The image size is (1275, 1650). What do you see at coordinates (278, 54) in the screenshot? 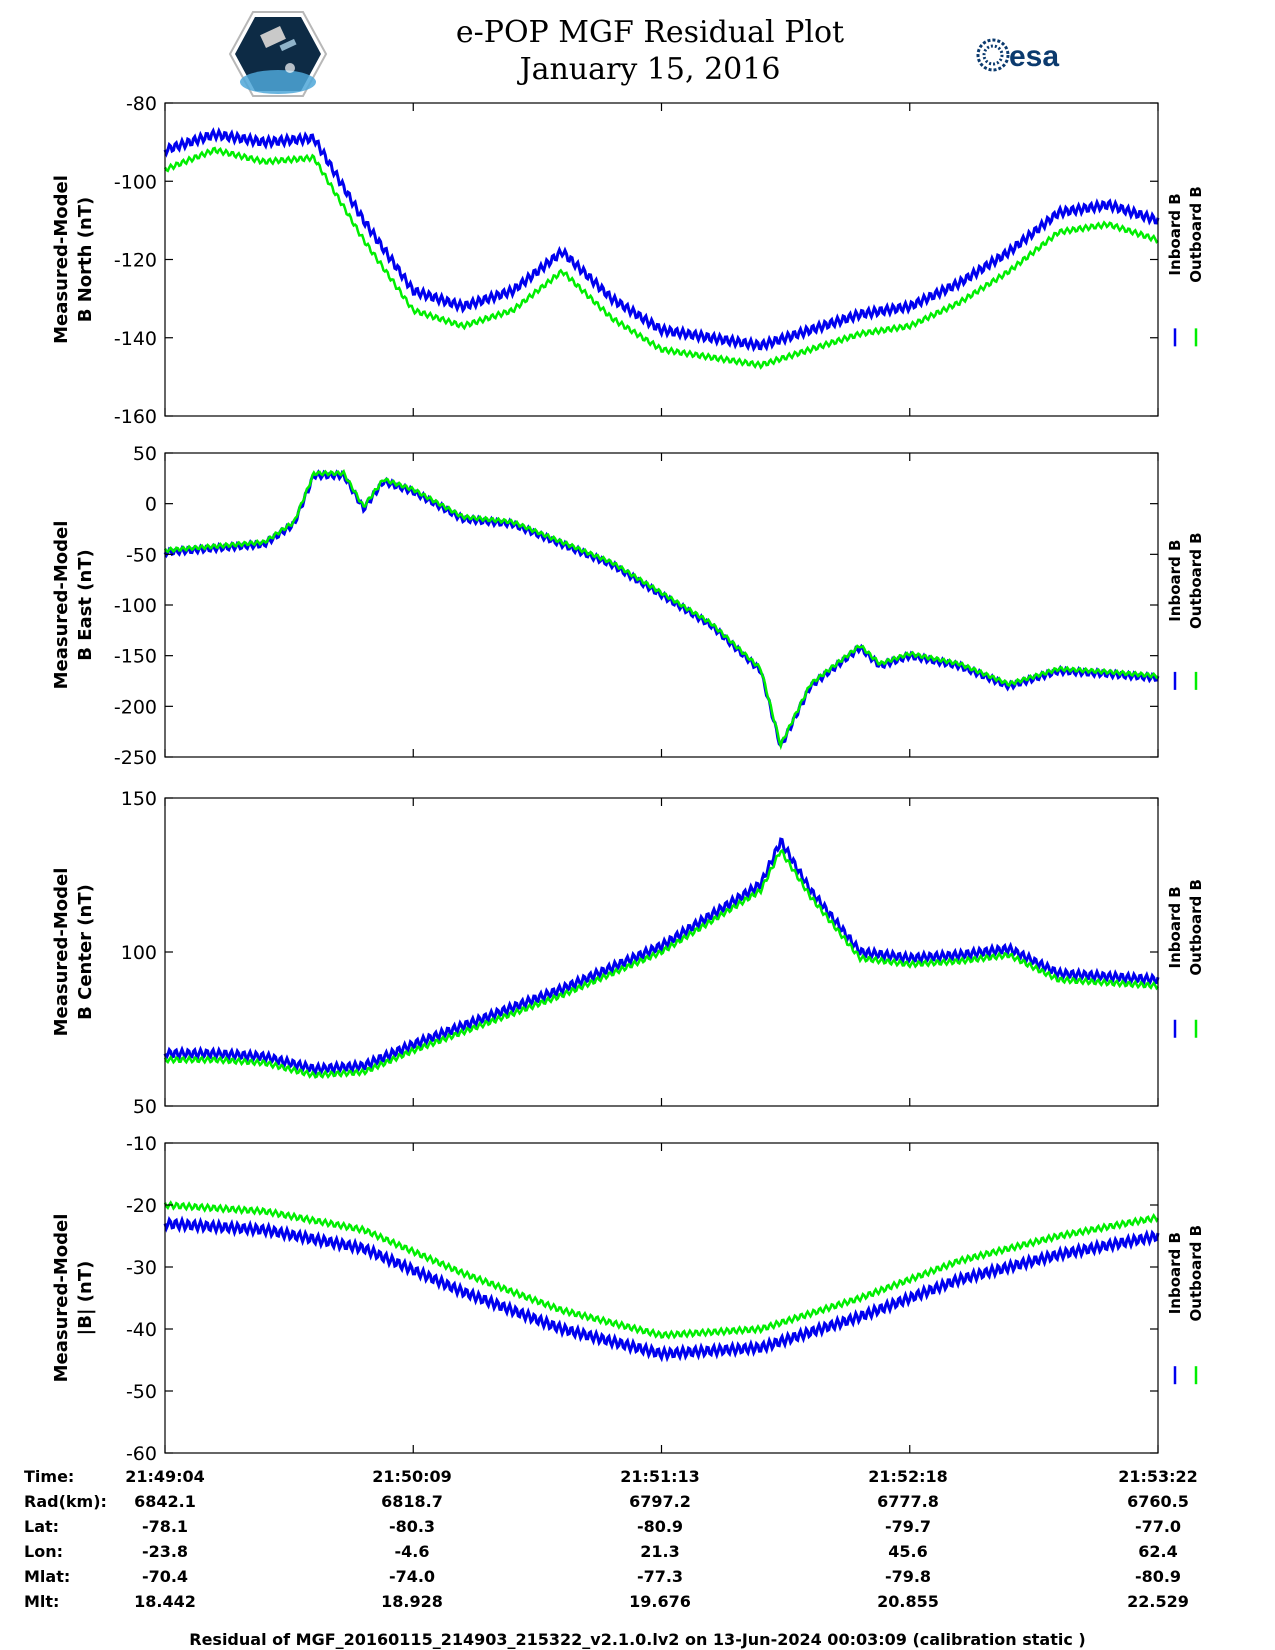
I see `cassiope-logo` at bounding box center [278, 54].